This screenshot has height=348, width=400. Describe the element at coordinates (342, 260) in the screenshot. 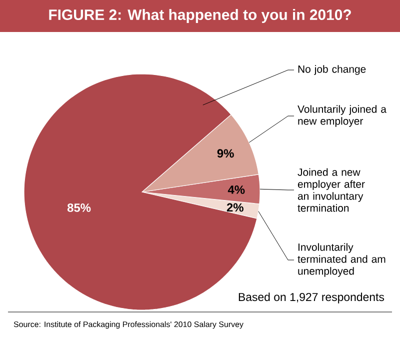

I see `slice-label: Involuntarily terminated and am unemployed` at that location.